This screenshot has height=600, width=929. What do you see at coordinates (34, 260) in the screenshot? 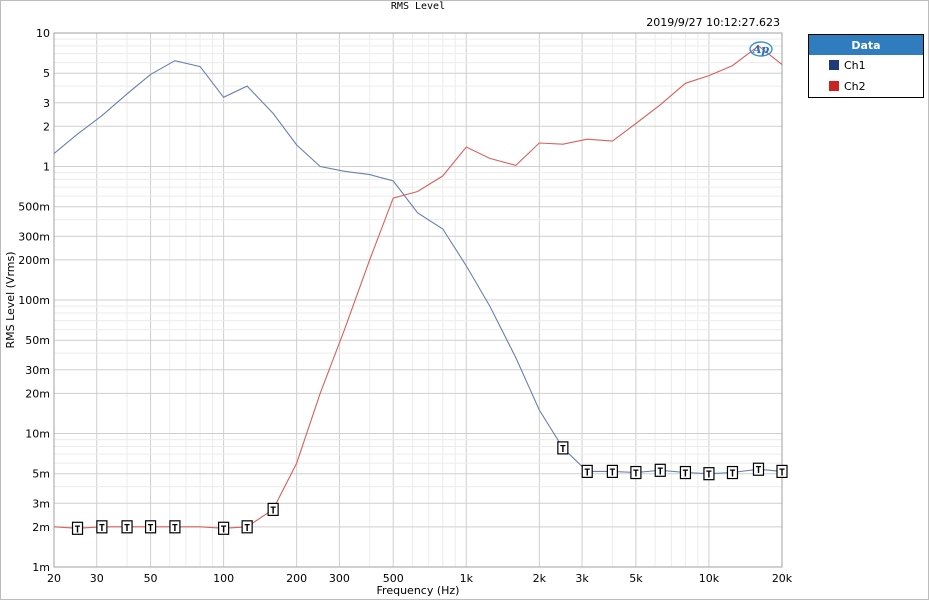
I see `y-tick-label: 200m` at bounding box center [34, 260].